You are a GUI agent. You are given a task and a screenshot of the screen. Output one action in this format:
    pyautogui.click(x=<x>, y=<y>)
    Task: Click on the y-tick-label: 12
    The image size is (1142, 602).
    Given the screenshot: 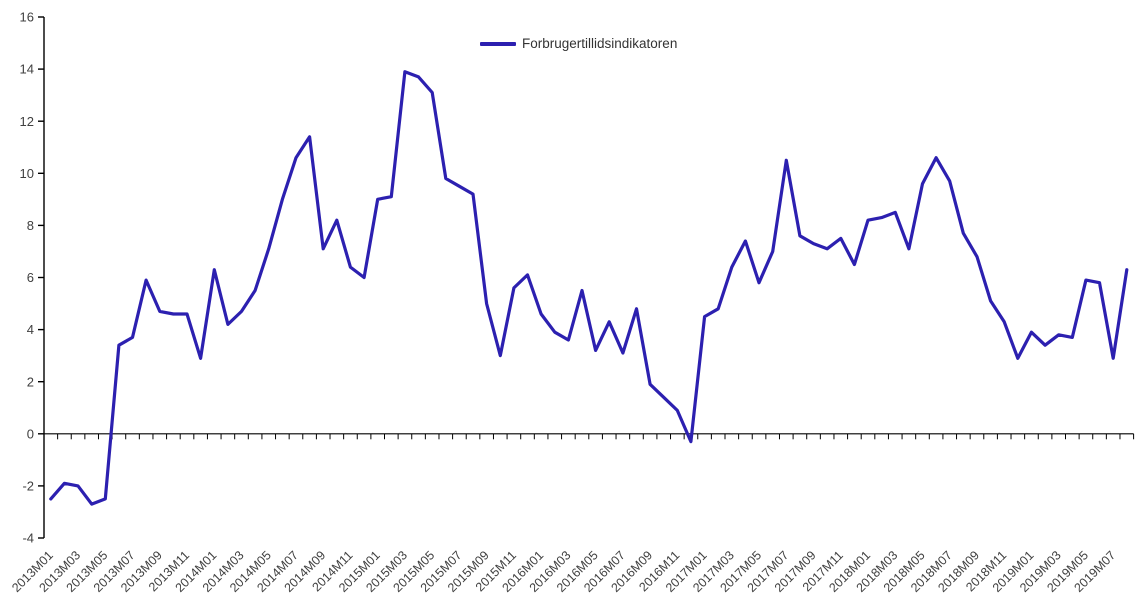 What is the action you would take?
    pyautogui.click(x=27, y=121)
    